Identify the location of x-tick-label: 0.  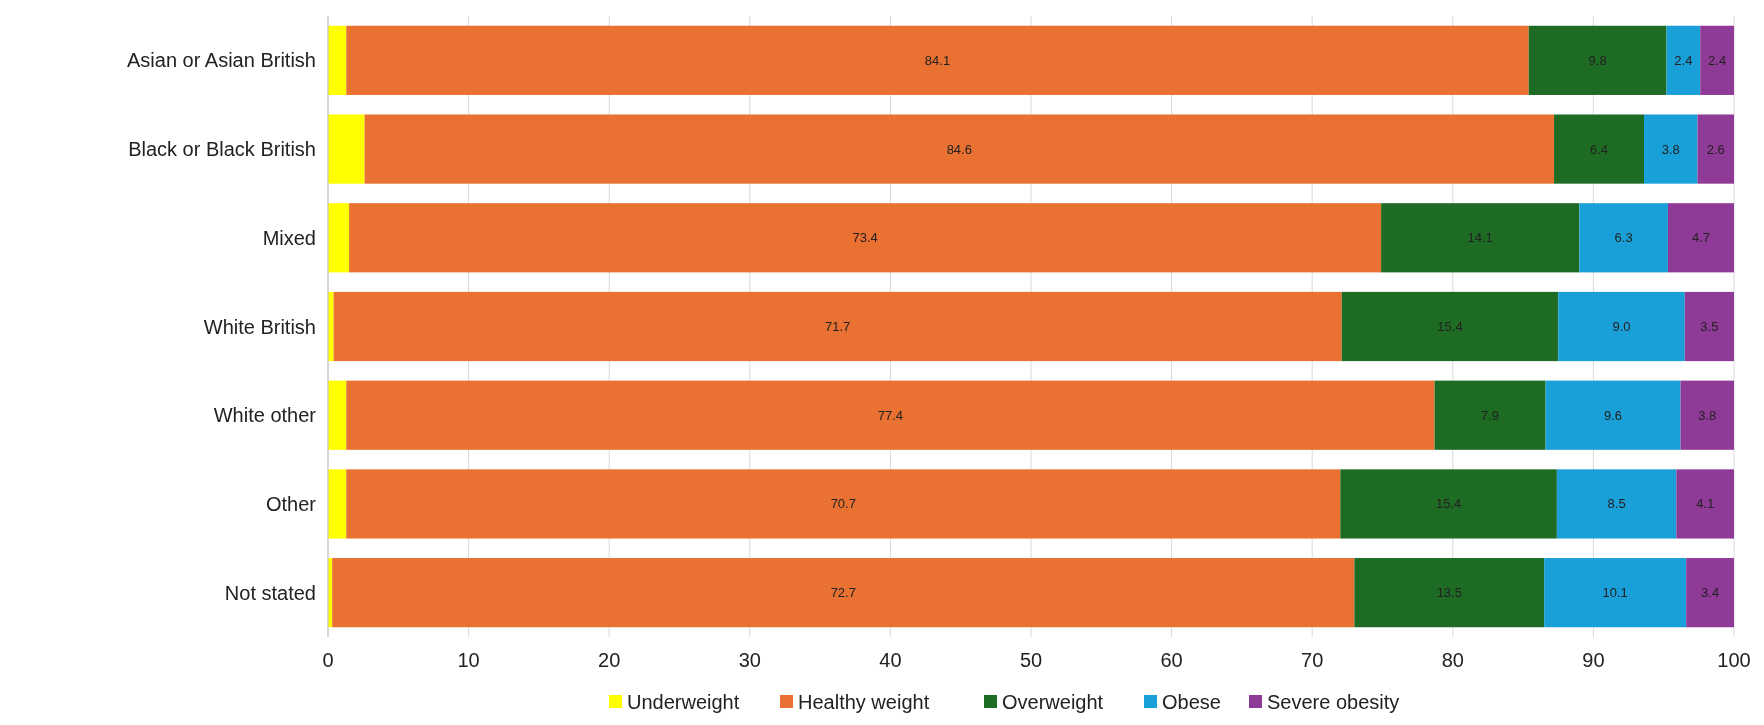
(328, 660).